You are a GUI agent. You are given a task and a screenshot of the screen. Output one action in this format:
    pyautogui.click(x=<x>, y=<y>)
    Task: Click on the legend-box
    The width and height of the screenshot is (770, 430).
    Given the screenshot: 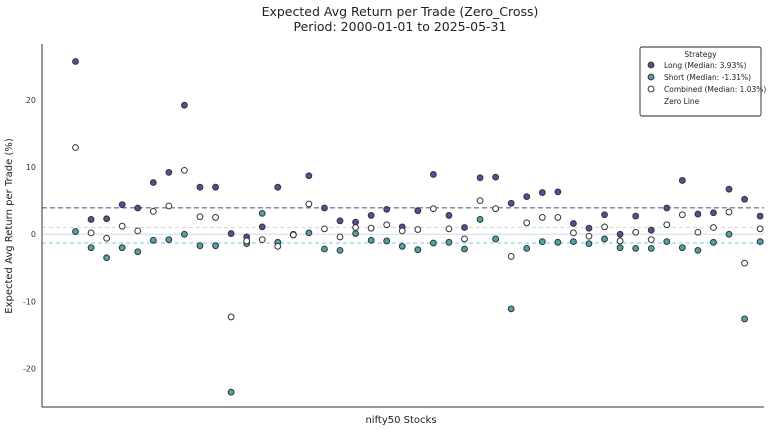 What is the action you would take?
    pyautogui.click(x=700, y=81)
    